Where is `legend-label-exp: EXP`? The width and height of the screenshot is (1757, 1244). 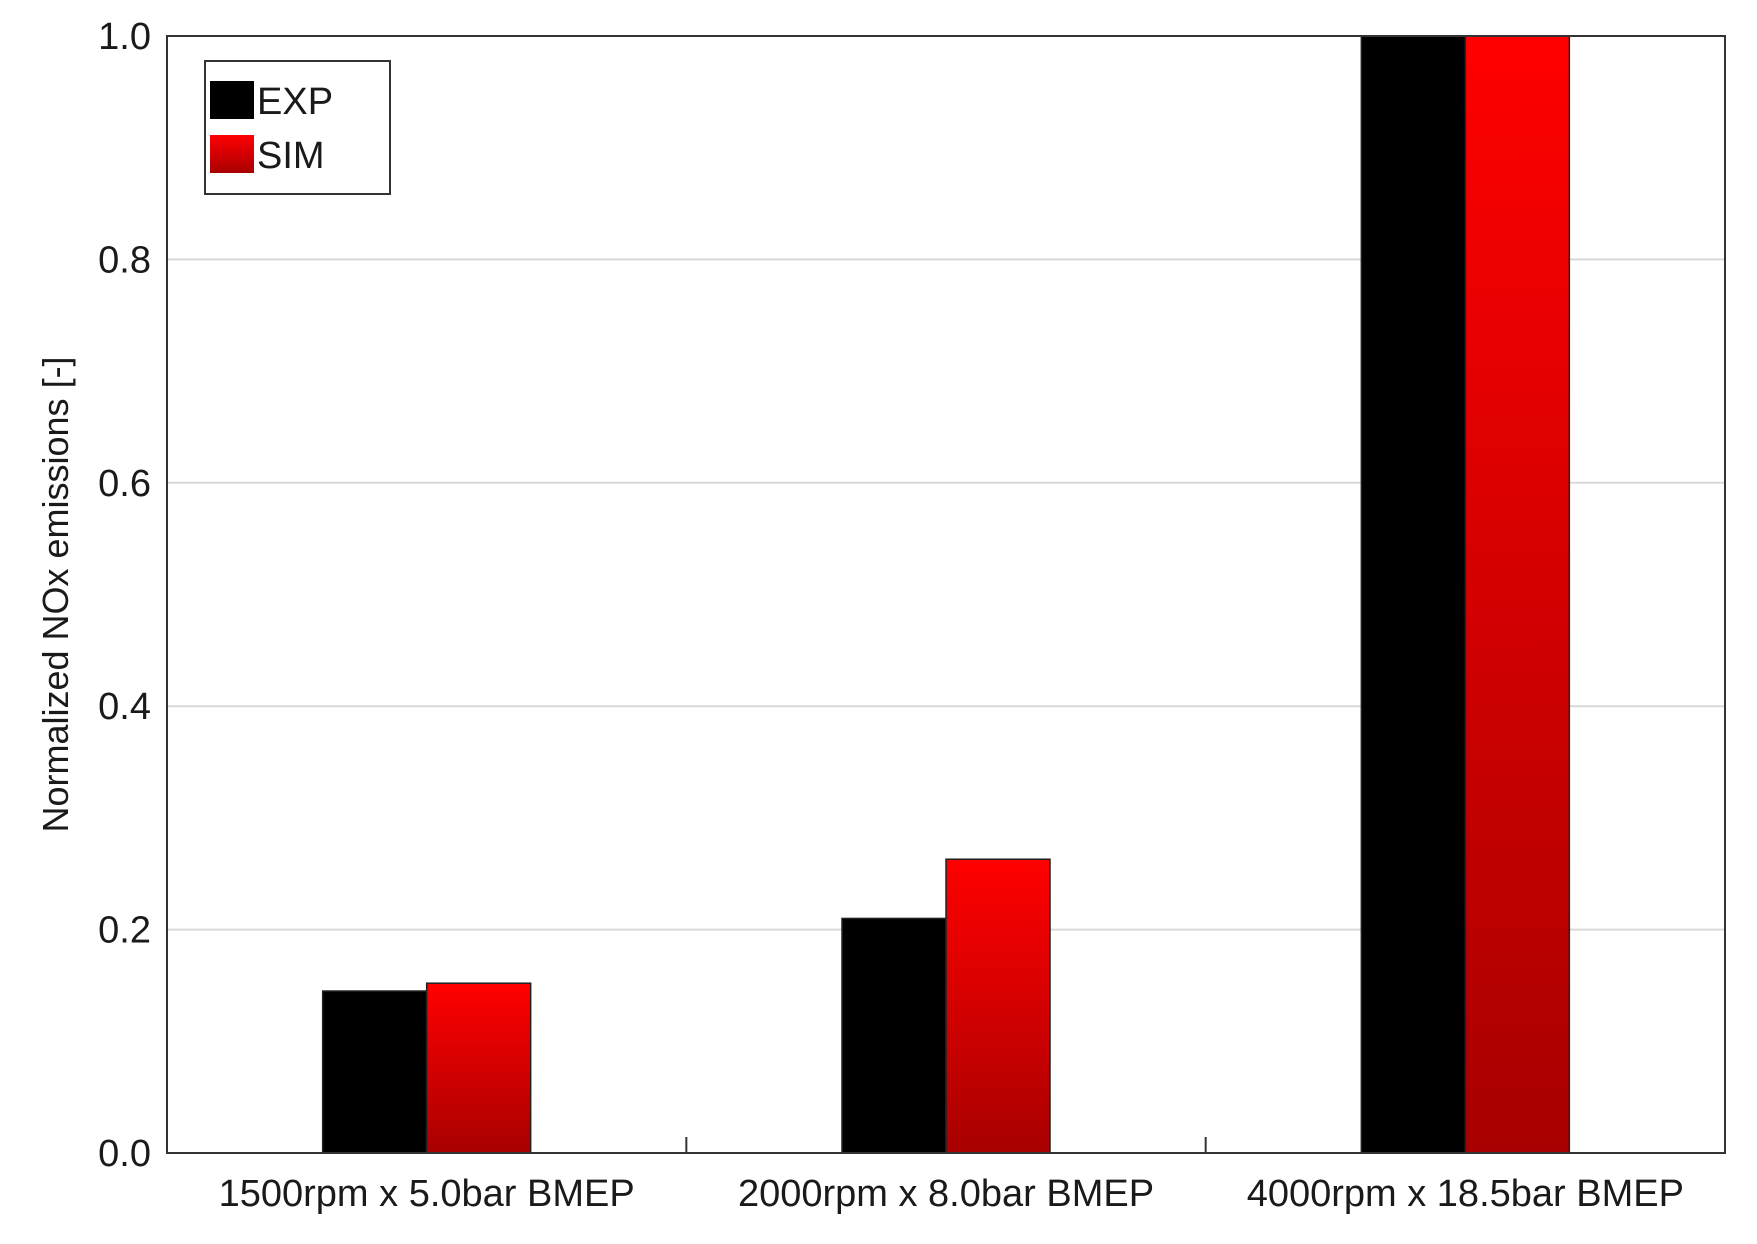 legend-label-exp: EXP is located at coordinates (295, 102).